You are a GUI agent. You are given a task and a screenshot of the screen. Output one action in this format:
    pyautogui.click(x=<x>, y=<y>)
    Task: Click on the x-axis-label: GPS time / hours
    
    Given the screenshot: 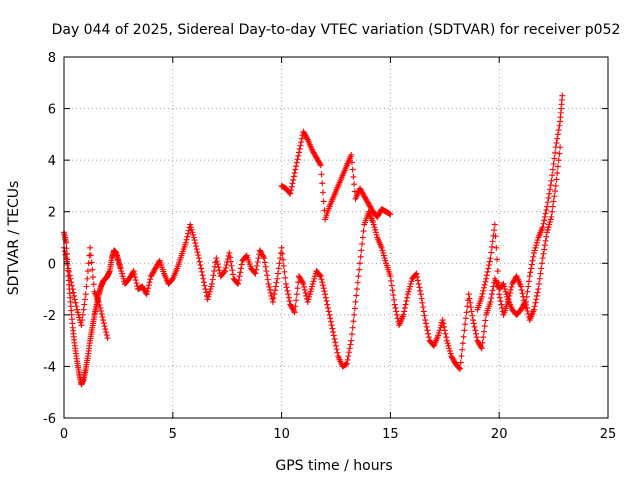 What is the action you would take?
    pyautogui.click(x=333, y=466)
    